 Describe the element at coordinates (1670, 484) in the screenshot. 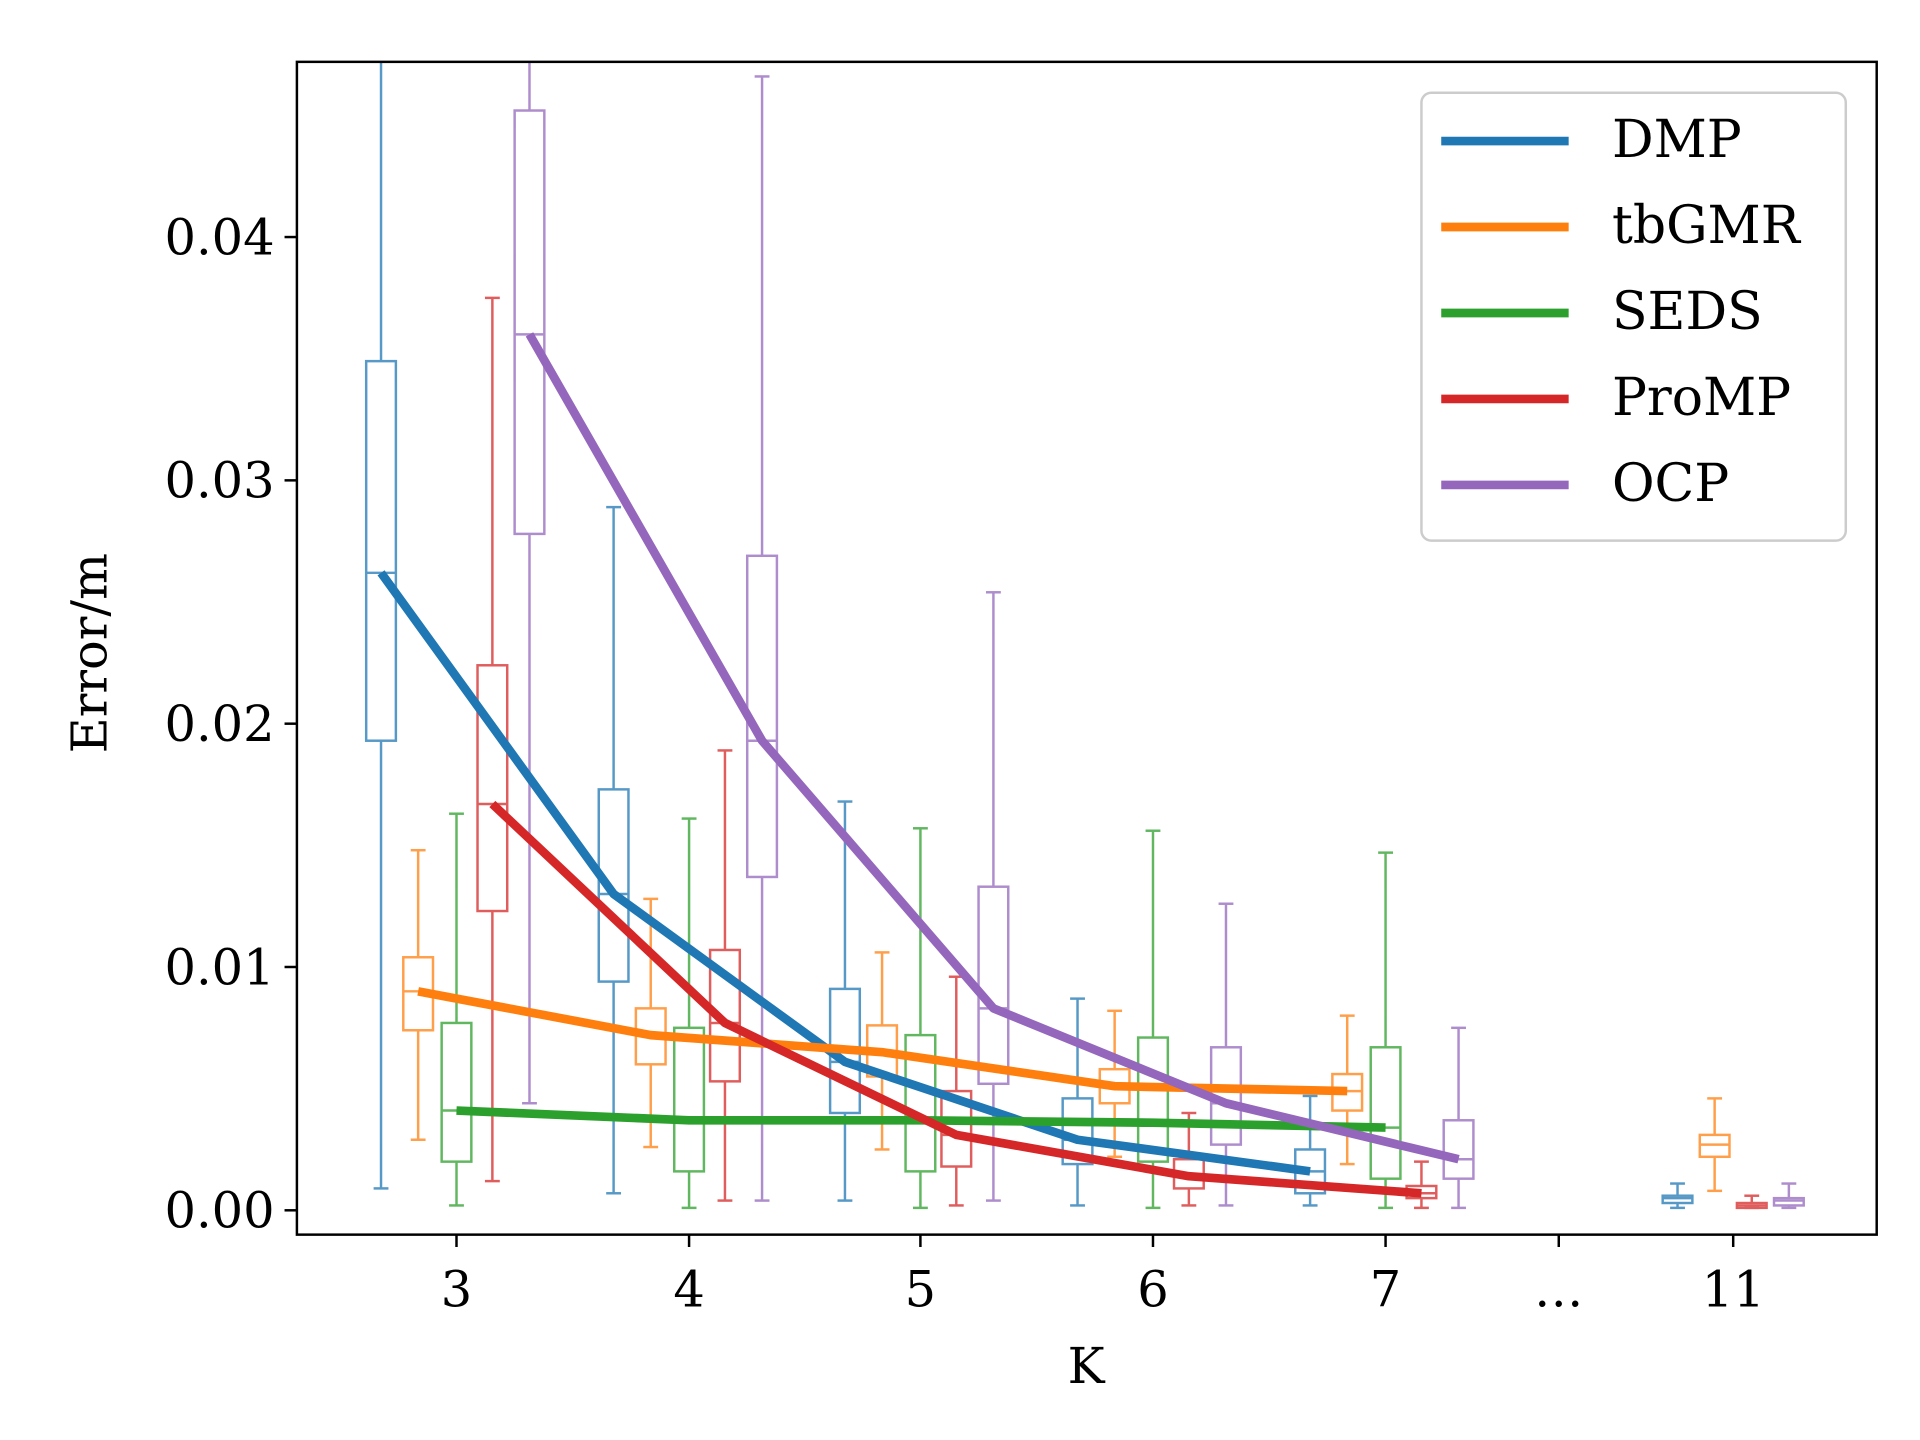

I see `legend-label: OCP` at that location.